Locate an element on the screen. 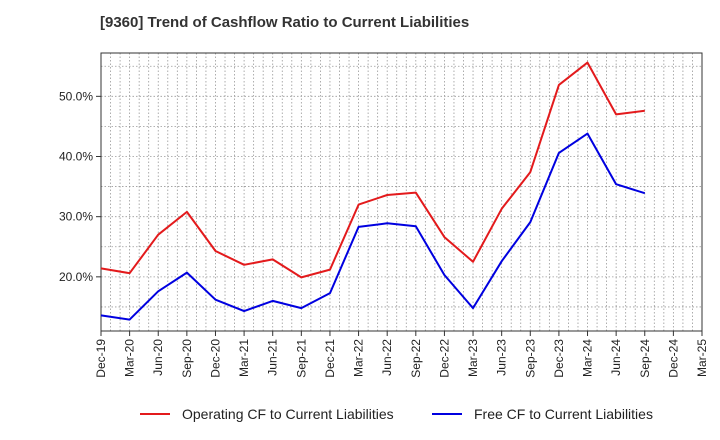 This screenshot has width=720, height=440. x-tick-label: Jun-21 is located at coordinates (273, 357).